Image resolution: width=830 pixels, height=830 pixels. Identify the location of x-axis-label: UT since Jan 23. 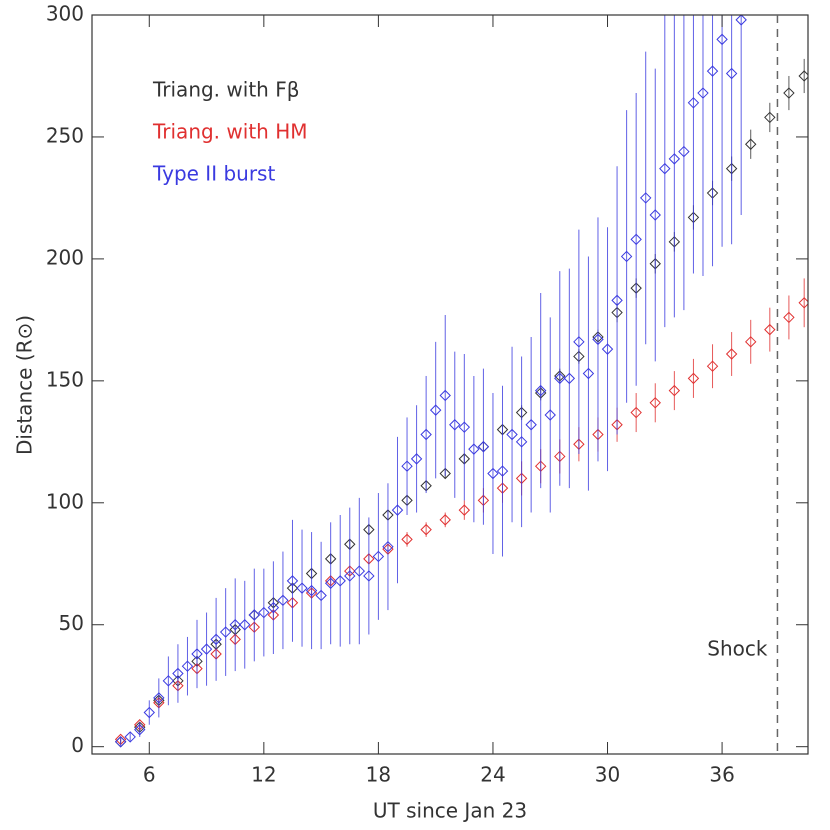
(450, 811).